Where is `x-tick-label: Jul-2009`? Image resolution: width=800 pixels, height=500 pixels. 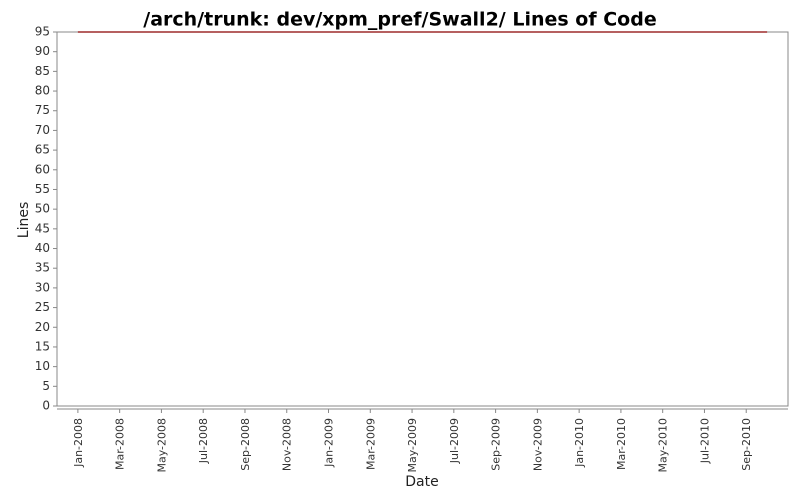
x-tick-label: Jul-2009 is located at coordinates (454, 441).